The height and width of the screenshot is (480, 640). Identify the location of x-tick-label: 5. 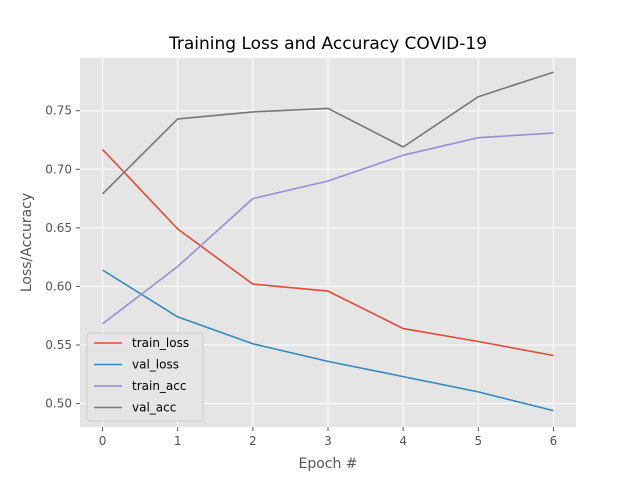
(478, 441).